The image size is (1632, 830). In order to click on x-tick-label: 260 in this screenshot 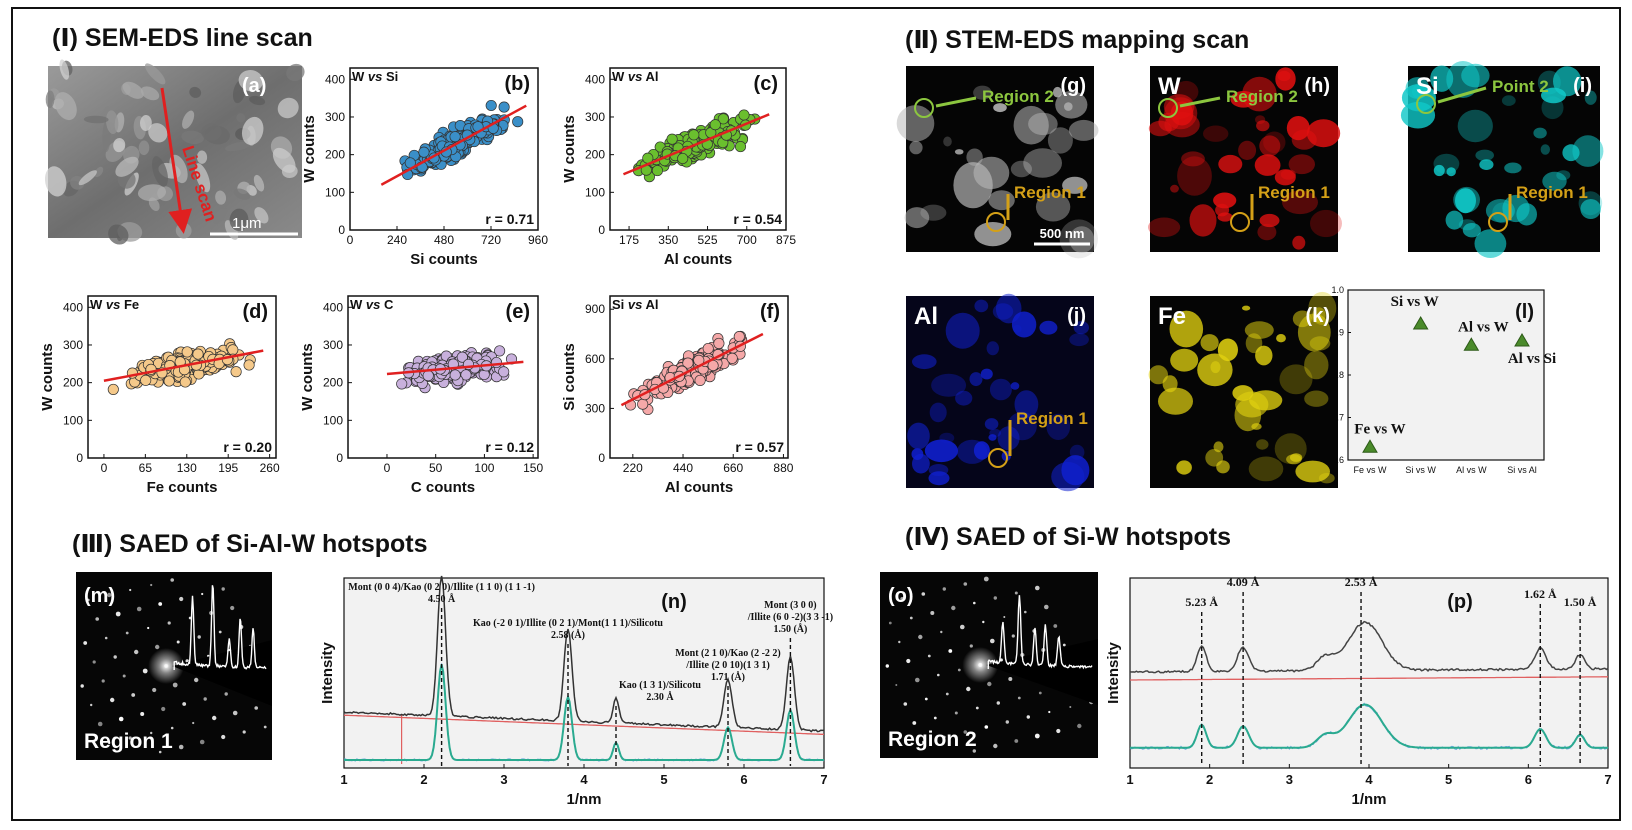, I will do `click(270, 468)`.